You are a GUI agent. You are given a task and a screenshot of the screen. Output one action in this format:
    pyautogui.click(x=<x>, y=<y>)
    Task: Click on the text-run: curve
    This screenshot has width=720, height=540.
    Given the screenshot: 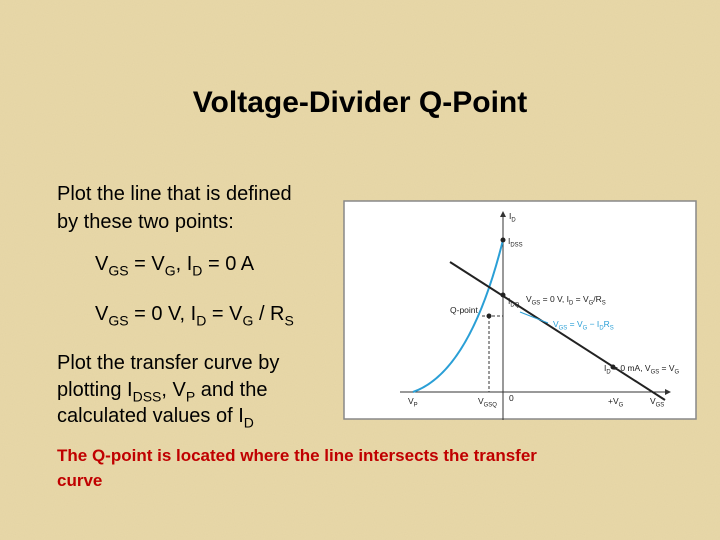 What is the action you would take?
    pyautogui.click(x=79, y=480)
    